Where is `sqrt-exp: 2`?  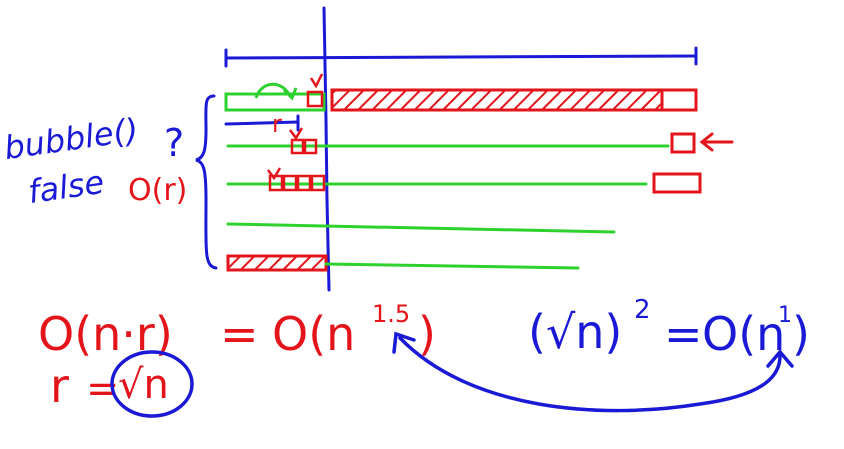 sqrt-exp: 2 is located at coordinates (642, 310).